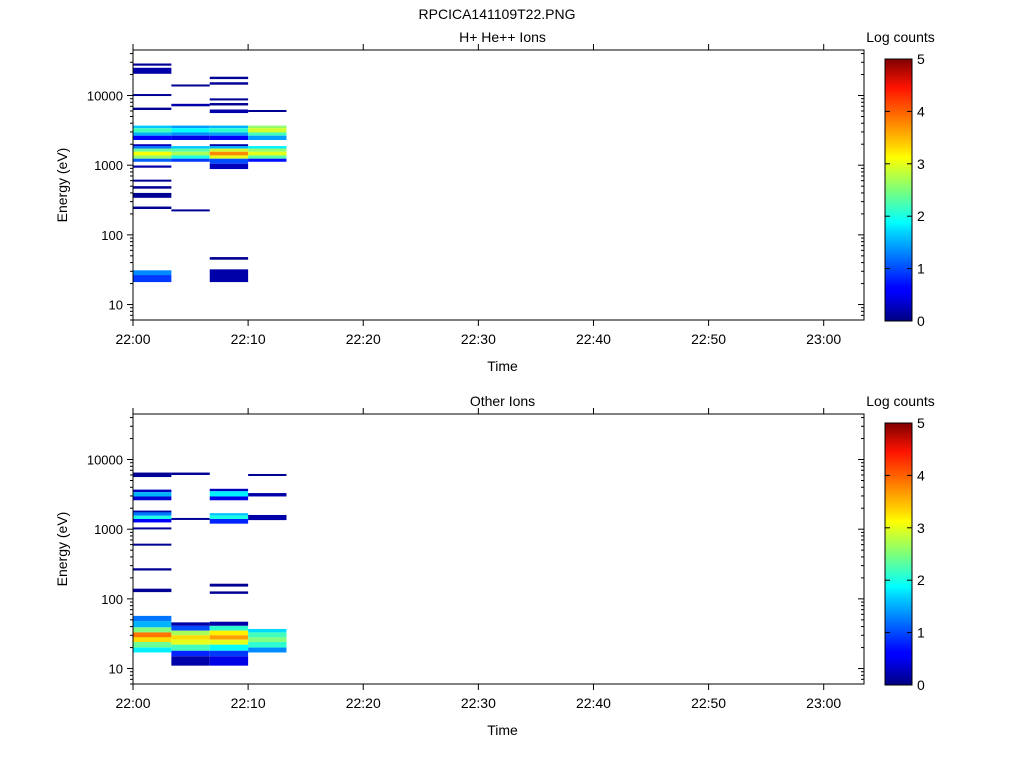 Image resolution: width=1024 pixels, height=768 pixels. What do you see at coordinates (478, 339) in the screenshot?
I see `x-tick-label: 22:30` at bounding box center [478, 339].